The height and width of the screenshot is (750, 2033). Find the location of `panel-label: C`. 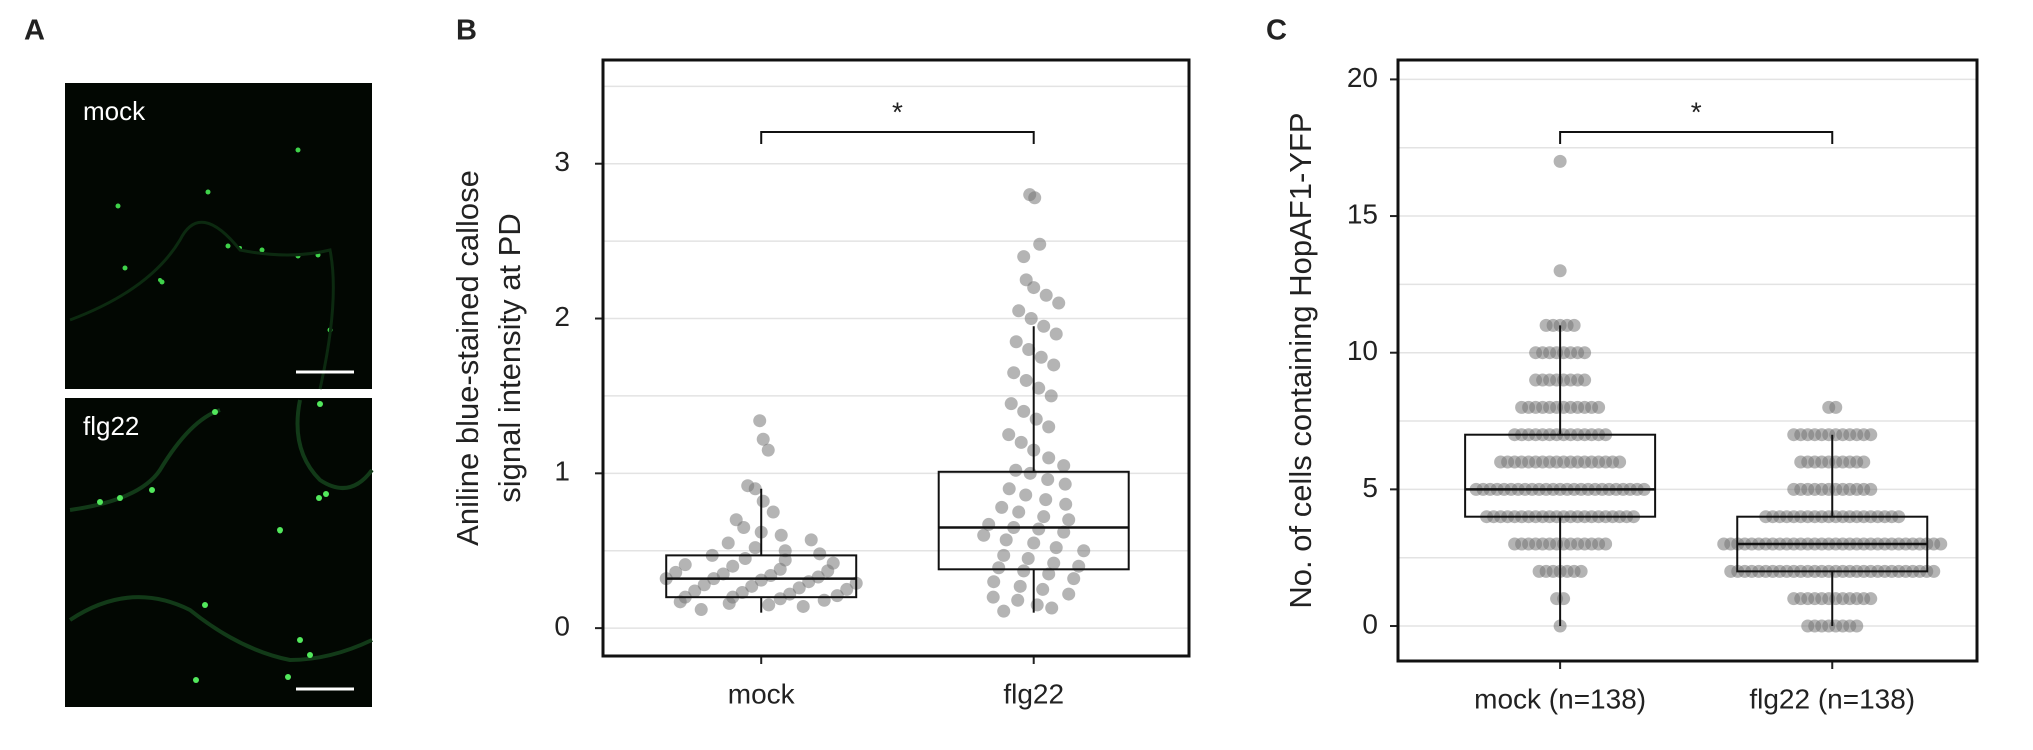

panel-label: C is located at coordinates (1276, 31).